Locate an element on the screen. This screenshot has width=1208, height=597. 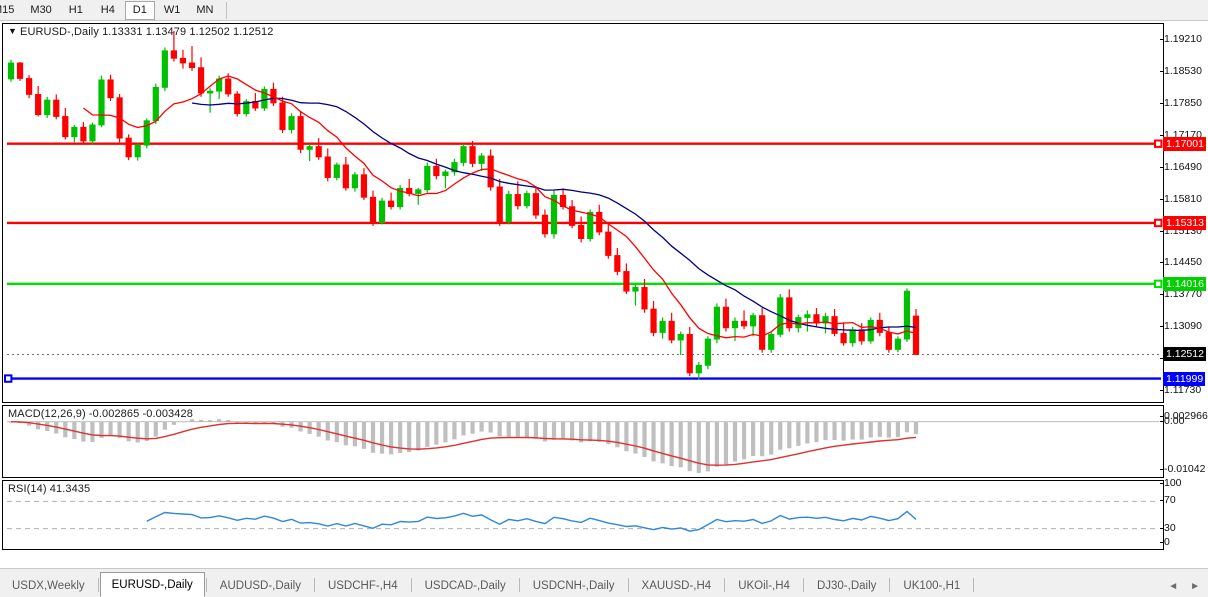
price-level-tag: 1.12512 is located at coordinates (1184, 354).